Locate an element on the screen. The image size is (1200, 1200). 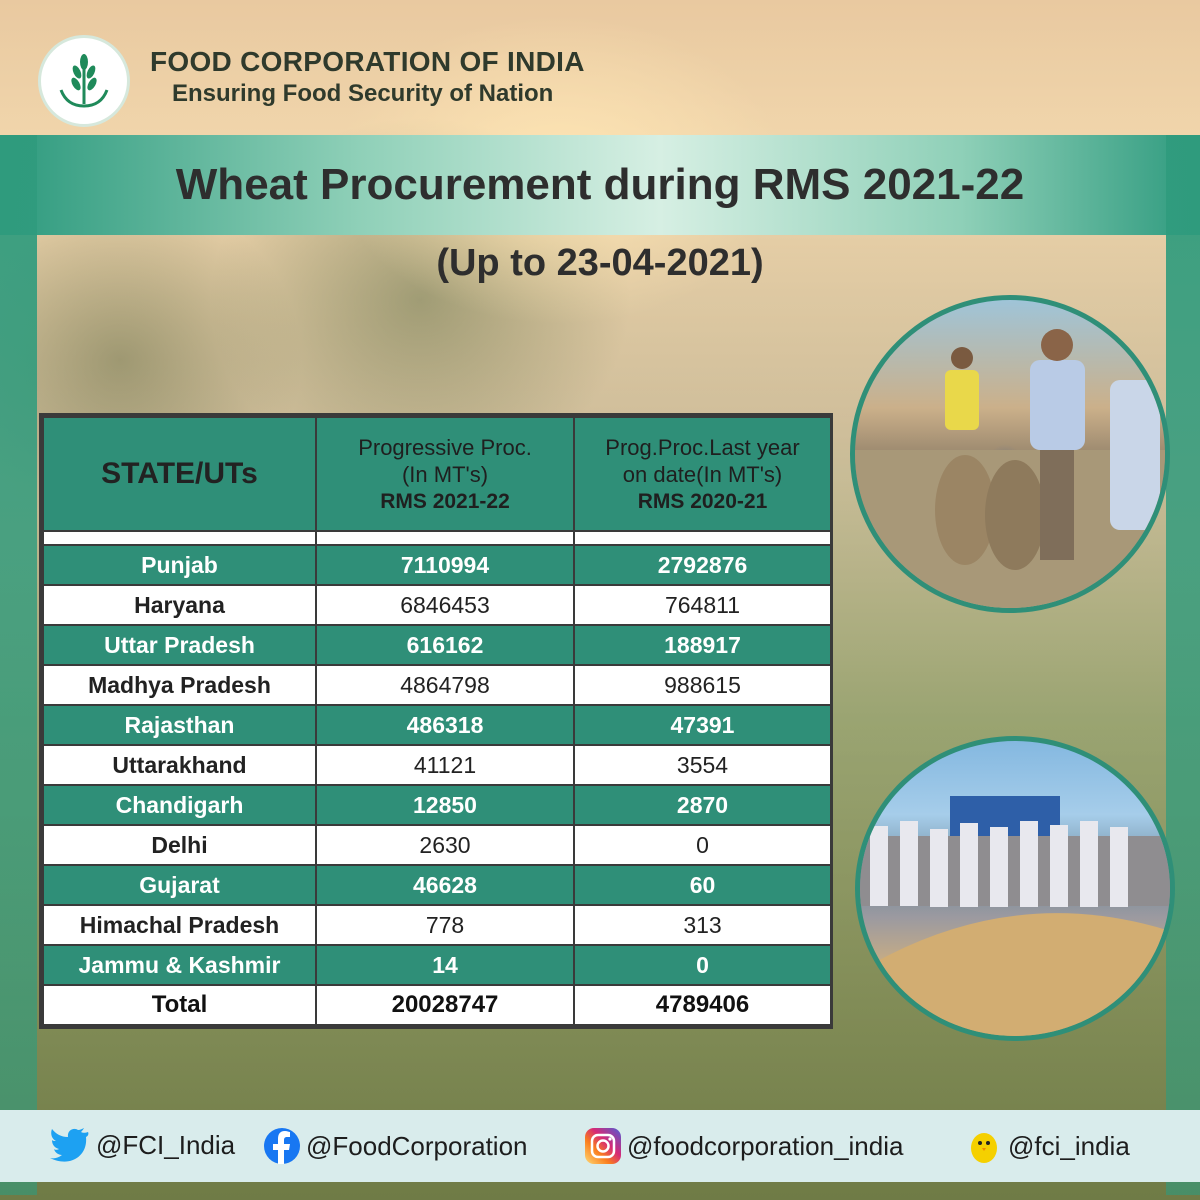
photo-mandi-worker is located at coordinates (1010, 454).